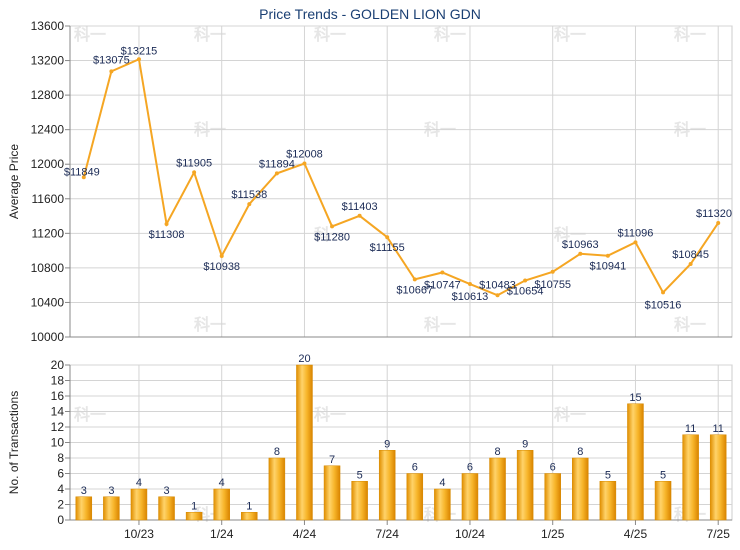 The image size is (740, 550). I want to click on price-ytick-label: 11200, so click(48, 233).